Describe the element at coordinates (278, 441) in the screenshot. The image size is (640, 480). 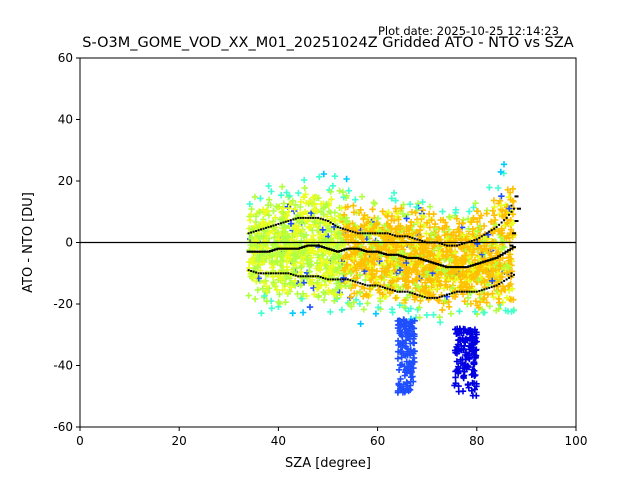
I see `x-tick-label: 40` at that location.